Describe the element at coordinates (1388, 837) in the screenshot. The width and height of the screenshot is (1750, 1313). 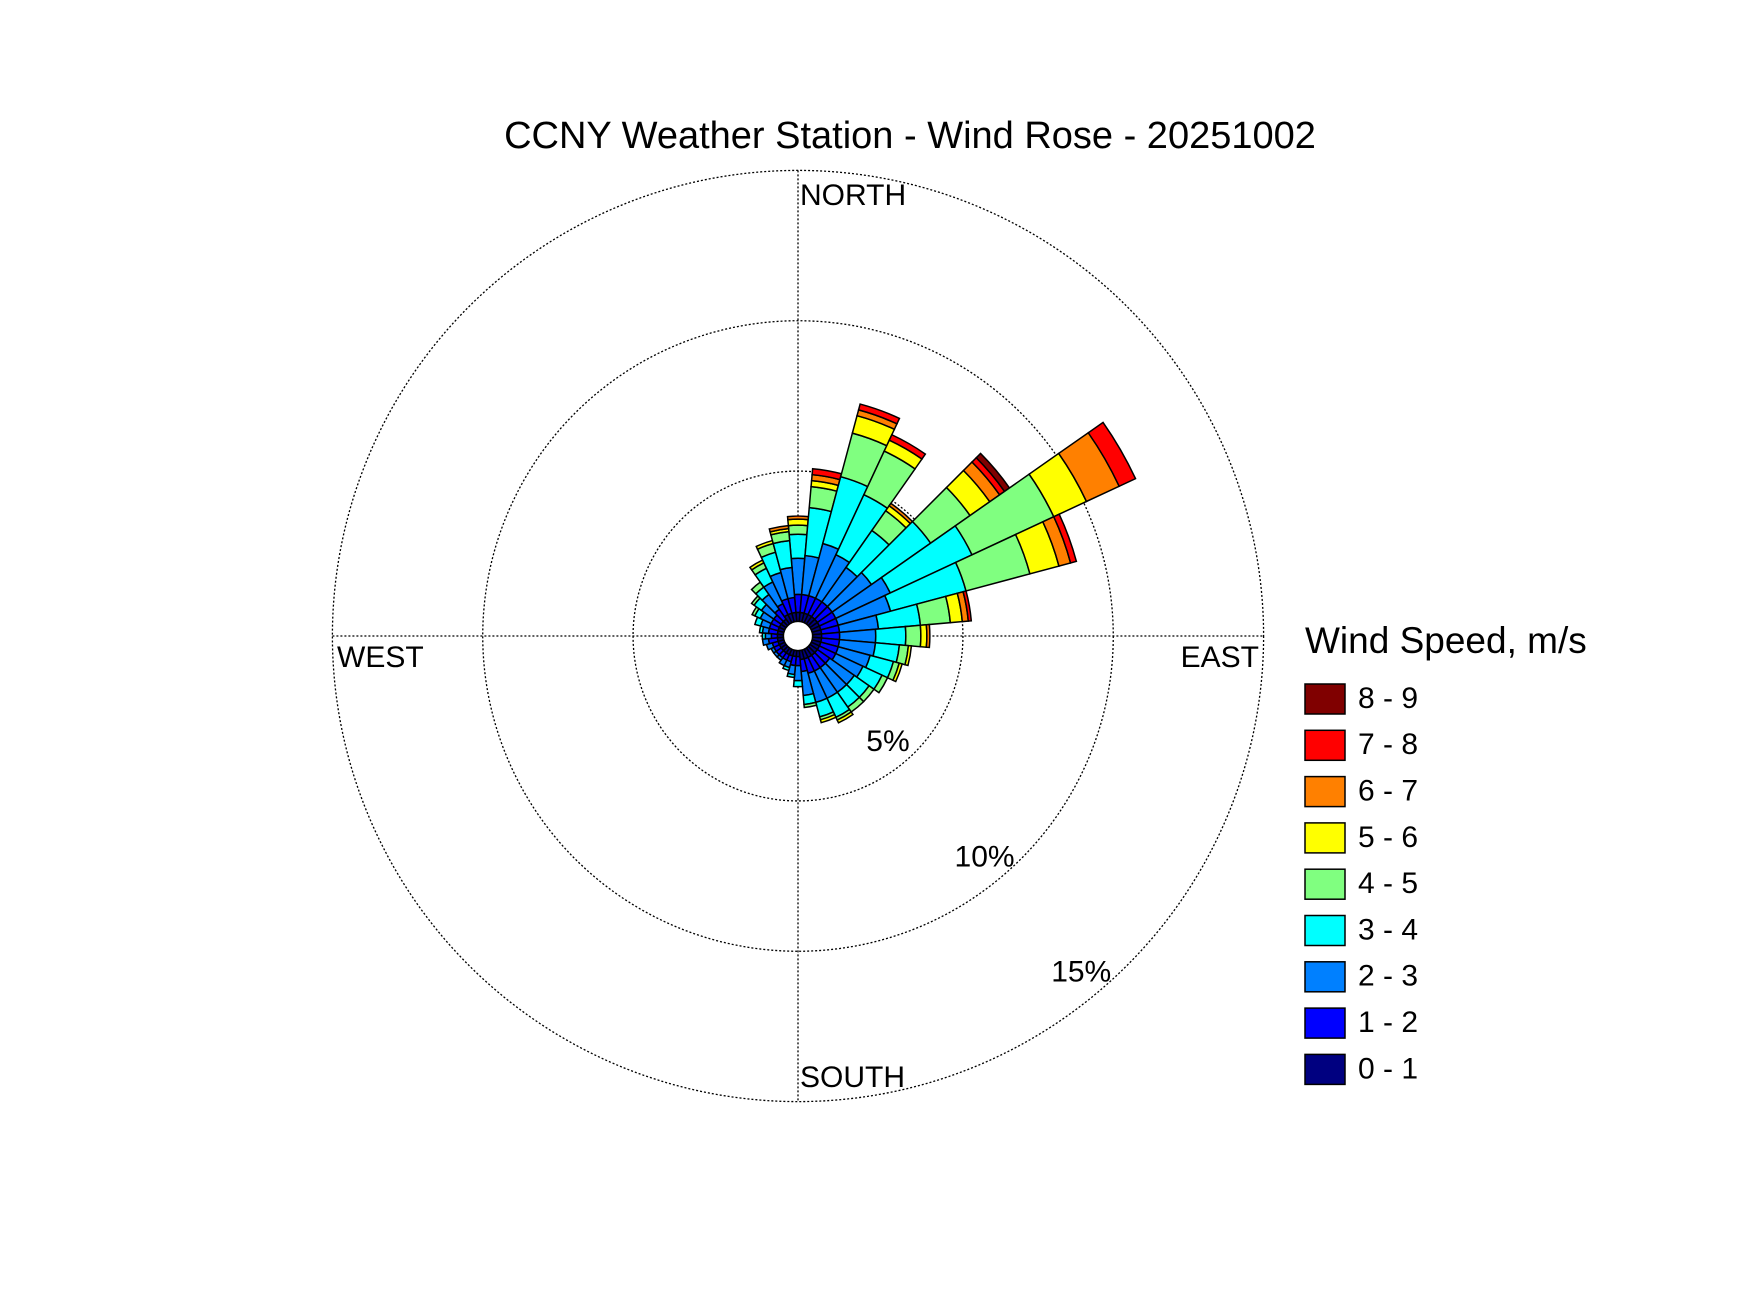
I see `legend-label: 5 - 6` at that location.